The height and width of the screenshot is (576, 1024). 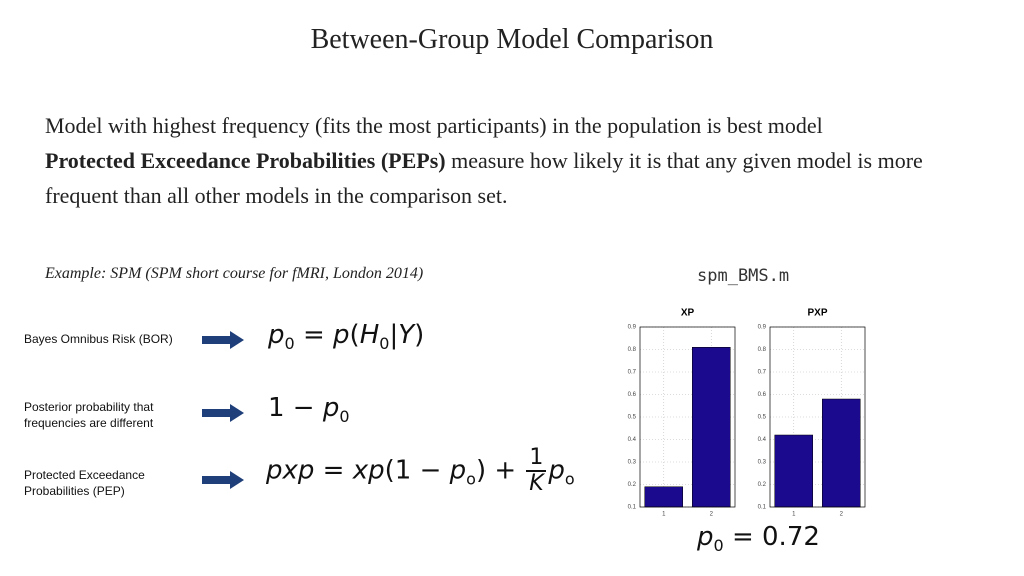 I want to click on denominator: K, so click(x=536, y=483).